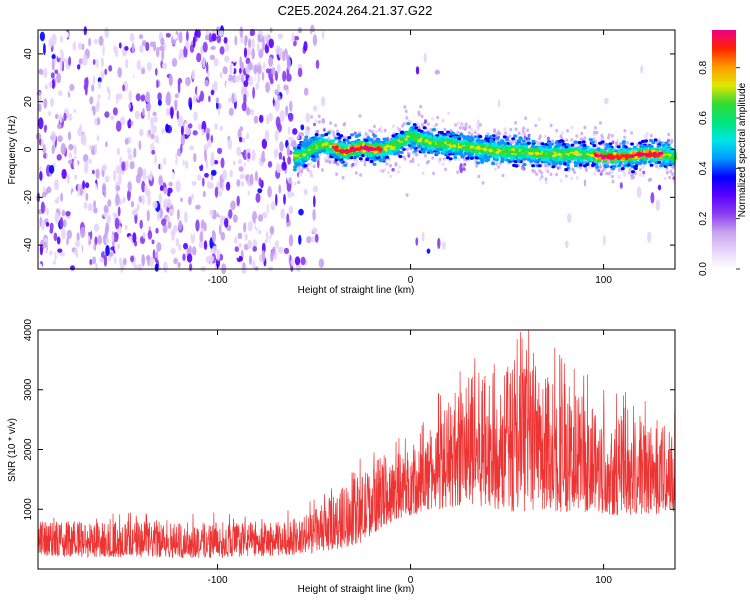  What do you see at coordinates (703, 67) in the screenshot?
I see `colorbar-tick-label: 0.8` at bounding box center [703, 67].